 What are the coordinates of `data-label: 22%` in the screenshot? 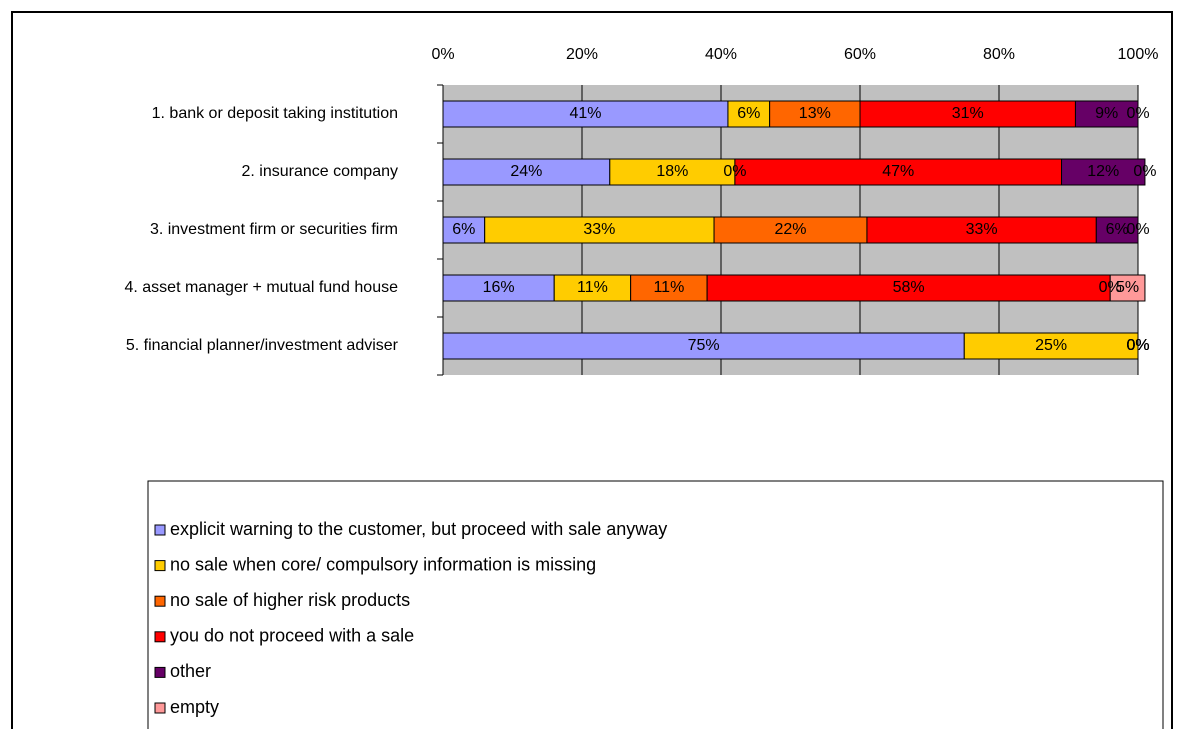 It's located at (790, 229).